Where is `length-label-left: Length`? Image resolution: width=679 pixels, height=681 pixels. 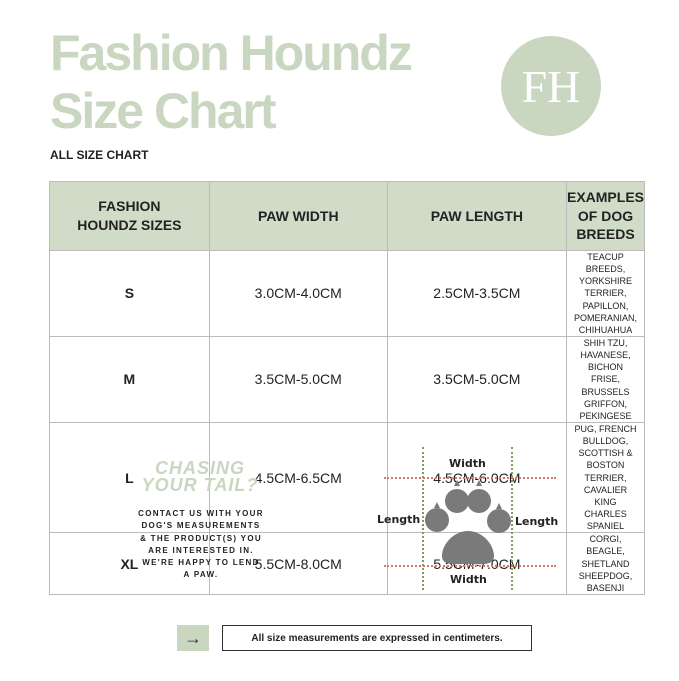
length-label-left: Length is located at coordinates (399, 519).